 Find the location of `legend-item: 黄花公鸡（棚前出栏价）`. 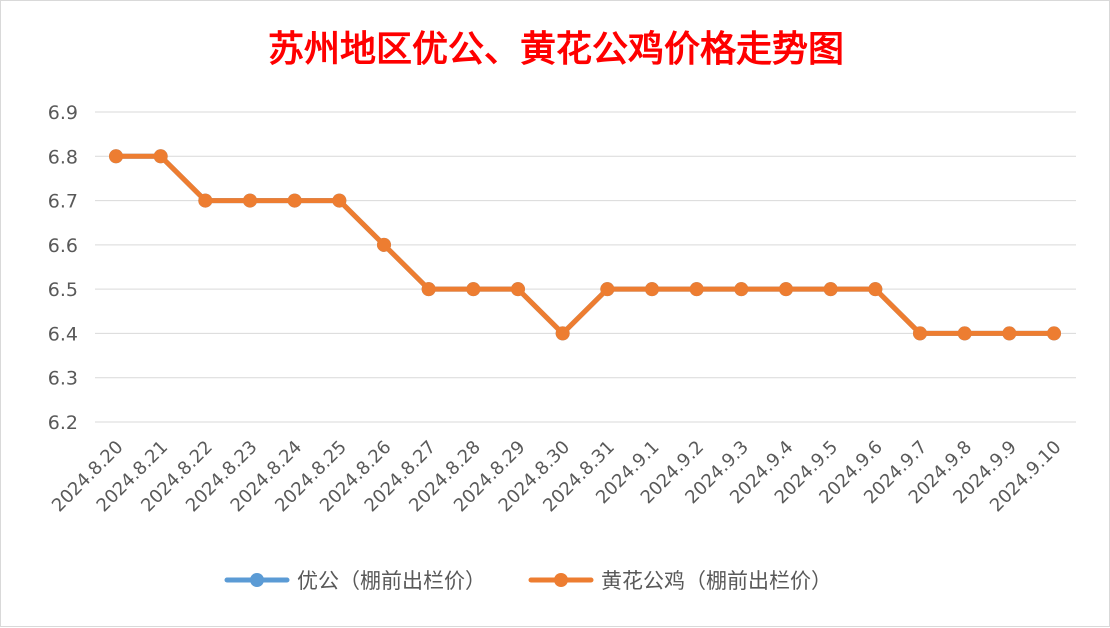

legend-item: 黄花公鸡（棚前出栏价） is located at coordinates (680, 581).